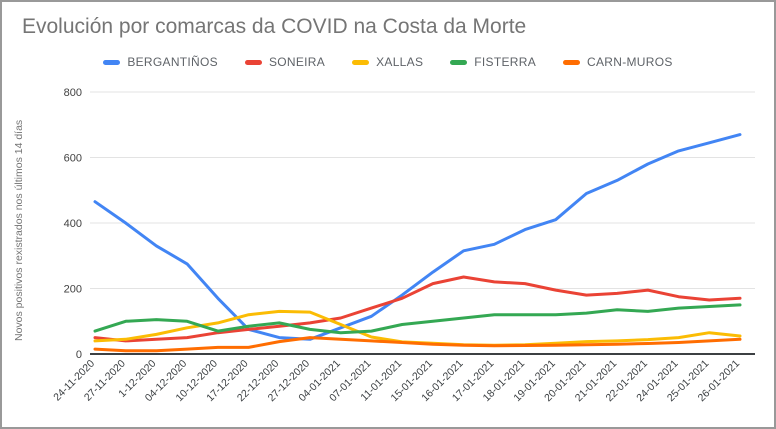 This screenshot has width=776, height=429. I want to click on series-line-xallas, so click(417, 328).